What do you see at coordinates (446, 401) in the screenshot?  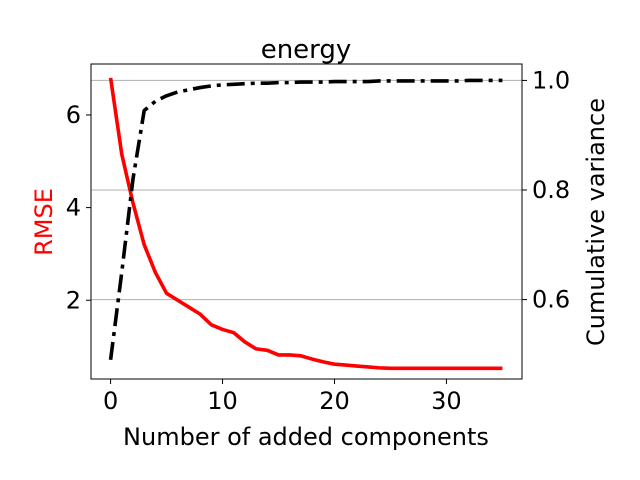 I see `x-tick-label: 30` at bounding box center [446, 401].